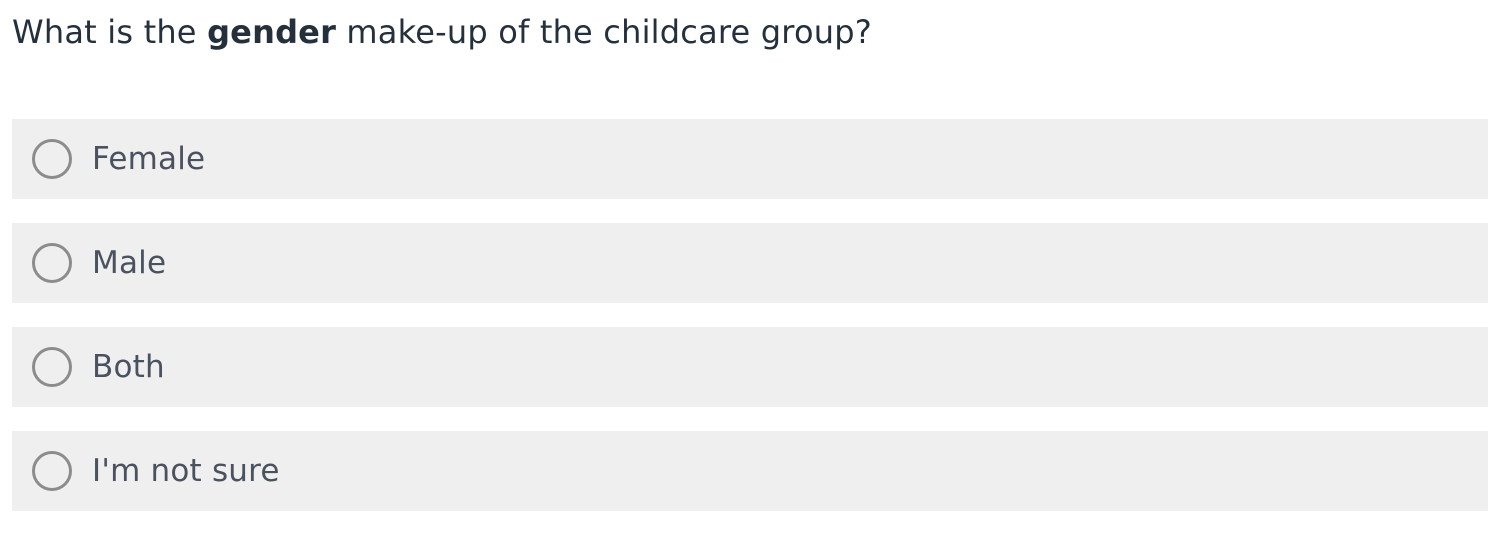 The image size is (1504, 538). Describe the element at coordinates (110, 32) in the screenshot. I see `question-prefix: What is the` at that location.